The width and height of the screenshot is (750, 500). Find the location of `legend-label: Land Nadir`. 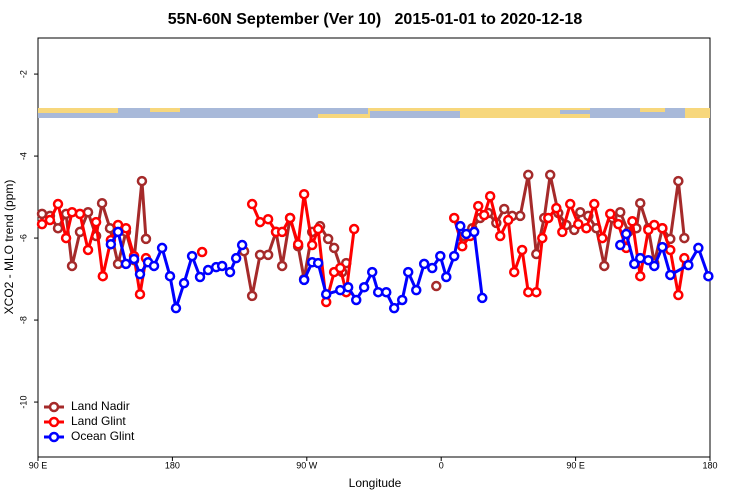

legend-label: Land Nadir is located at coordinates (100, 406).